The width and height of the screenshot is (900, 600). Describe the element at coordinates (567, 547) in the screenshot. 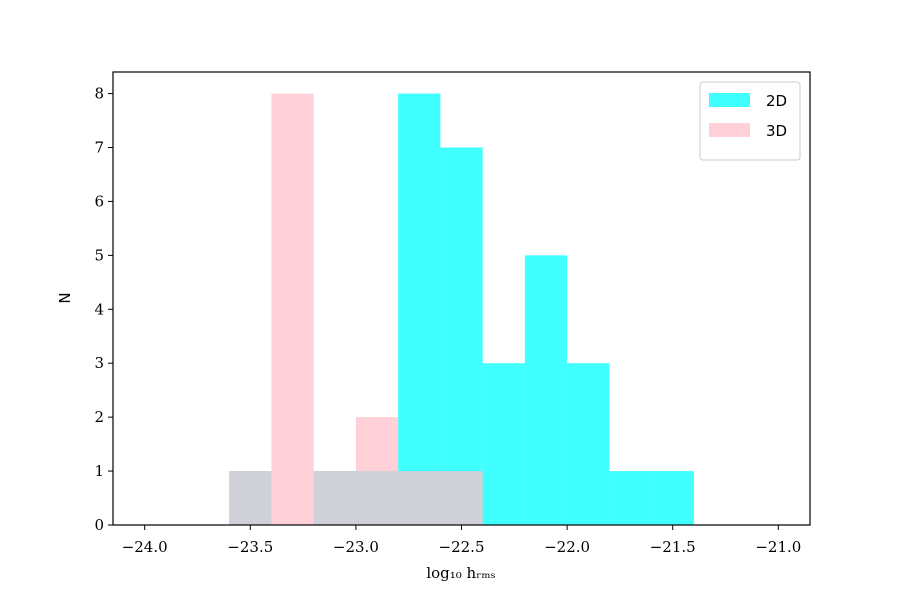

I see `x-tick-label: −22.0` at that location.